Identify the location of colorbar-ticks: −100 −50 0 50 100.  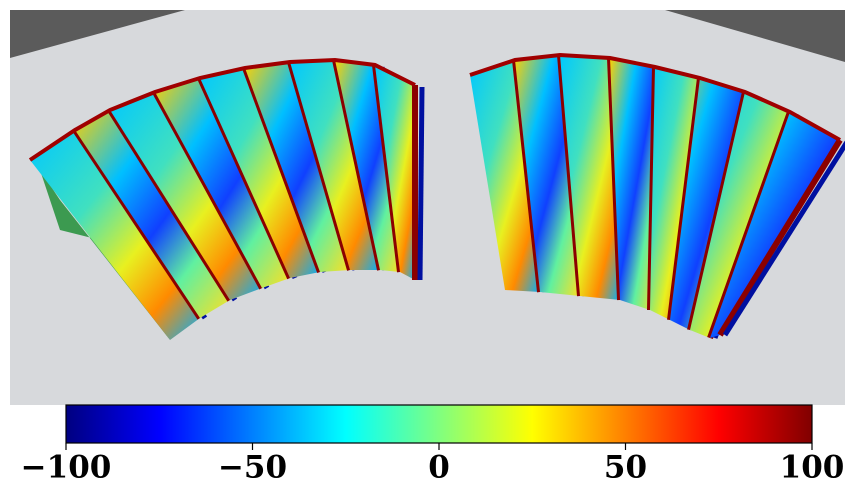
(433, 464).